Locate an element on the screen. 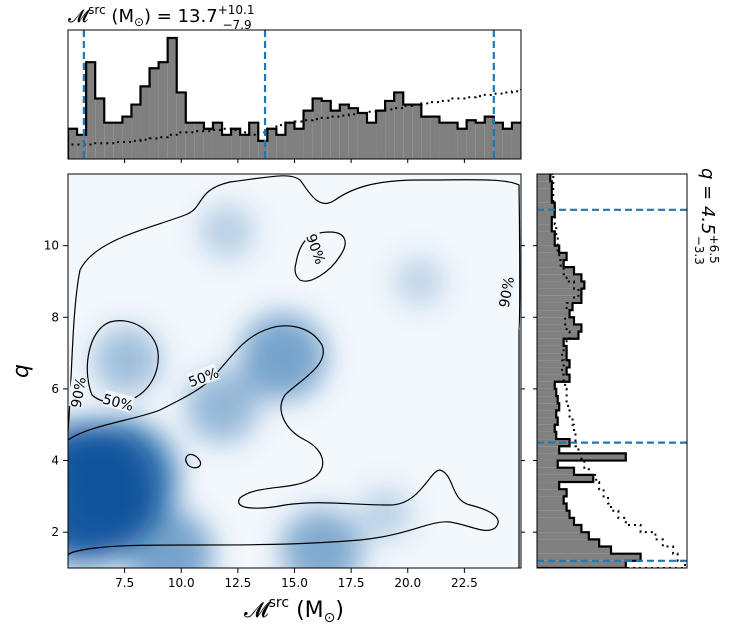 The height and width of the screenshot is (636, 735). x-tick-label: 22.5 is located at coordinates (464, 583).